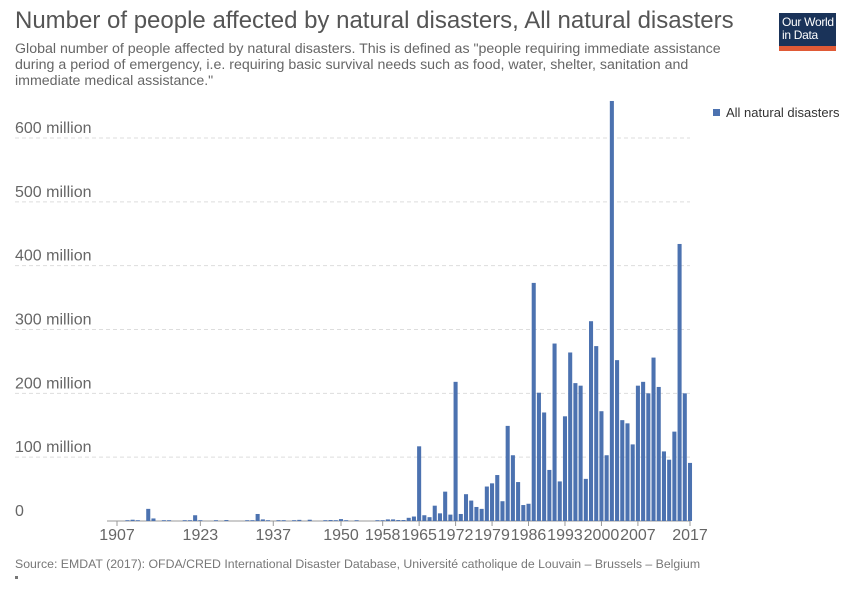 This screenshot has width=850, height=600. I want to click on legend-swatch, so click(716, 112).